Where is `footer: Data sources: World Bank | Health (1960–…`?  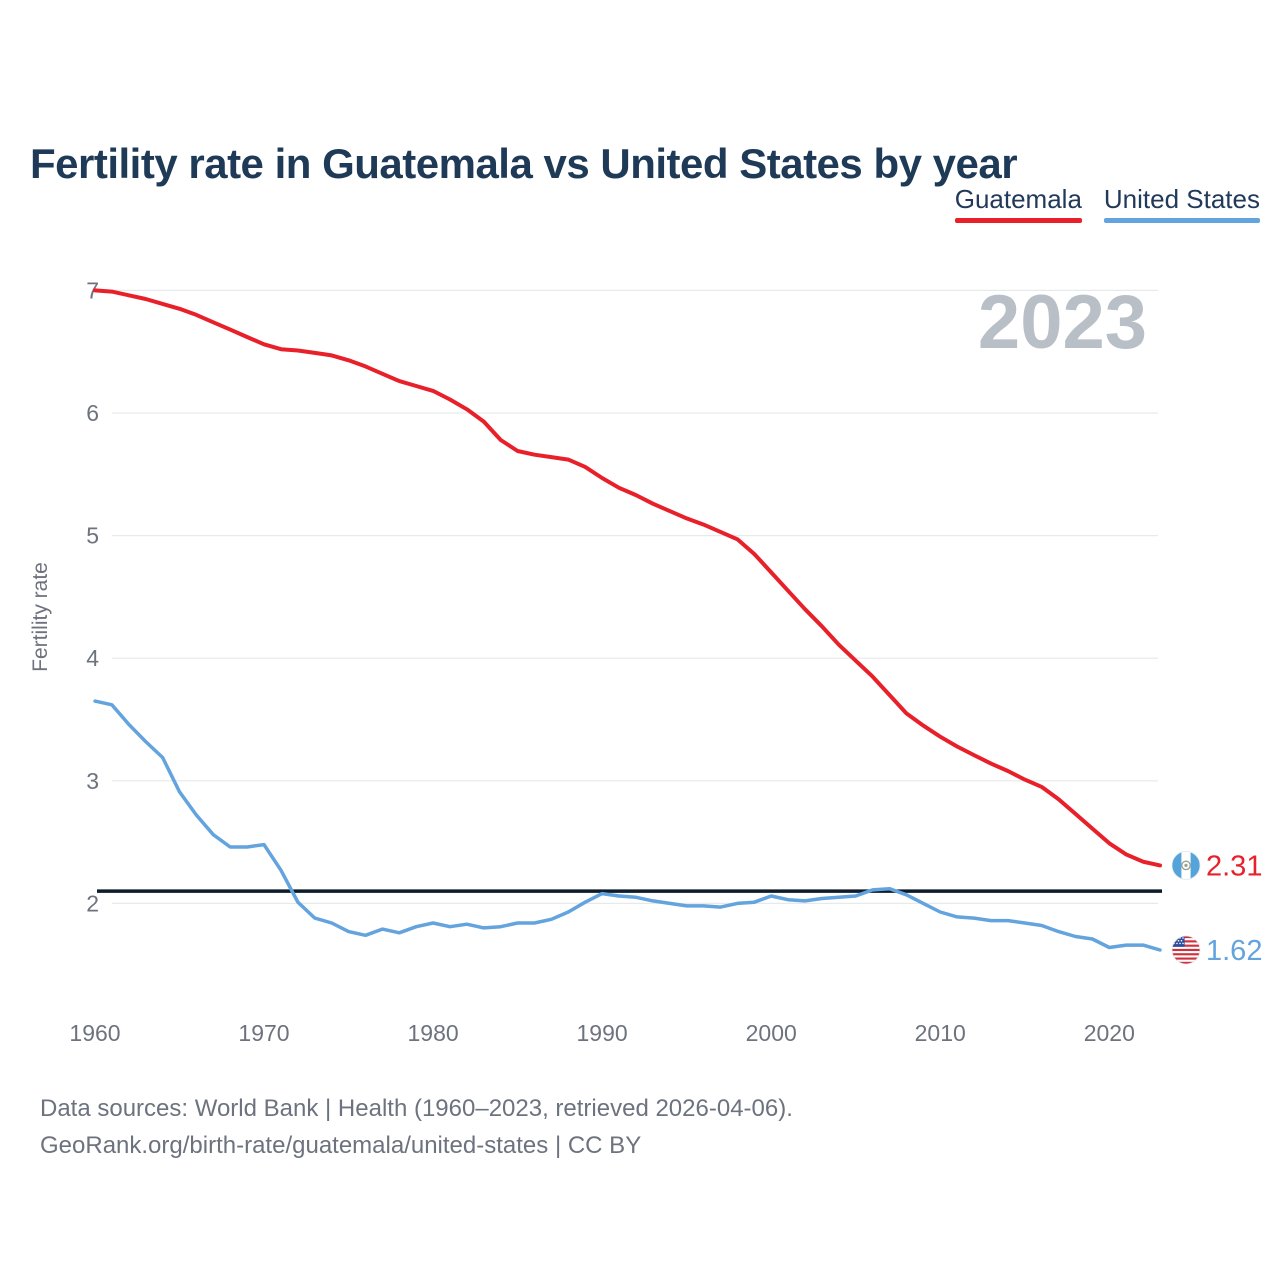
footer: Data sources: World Bank | Health (1960–… is located at coordinates (416, 1127).